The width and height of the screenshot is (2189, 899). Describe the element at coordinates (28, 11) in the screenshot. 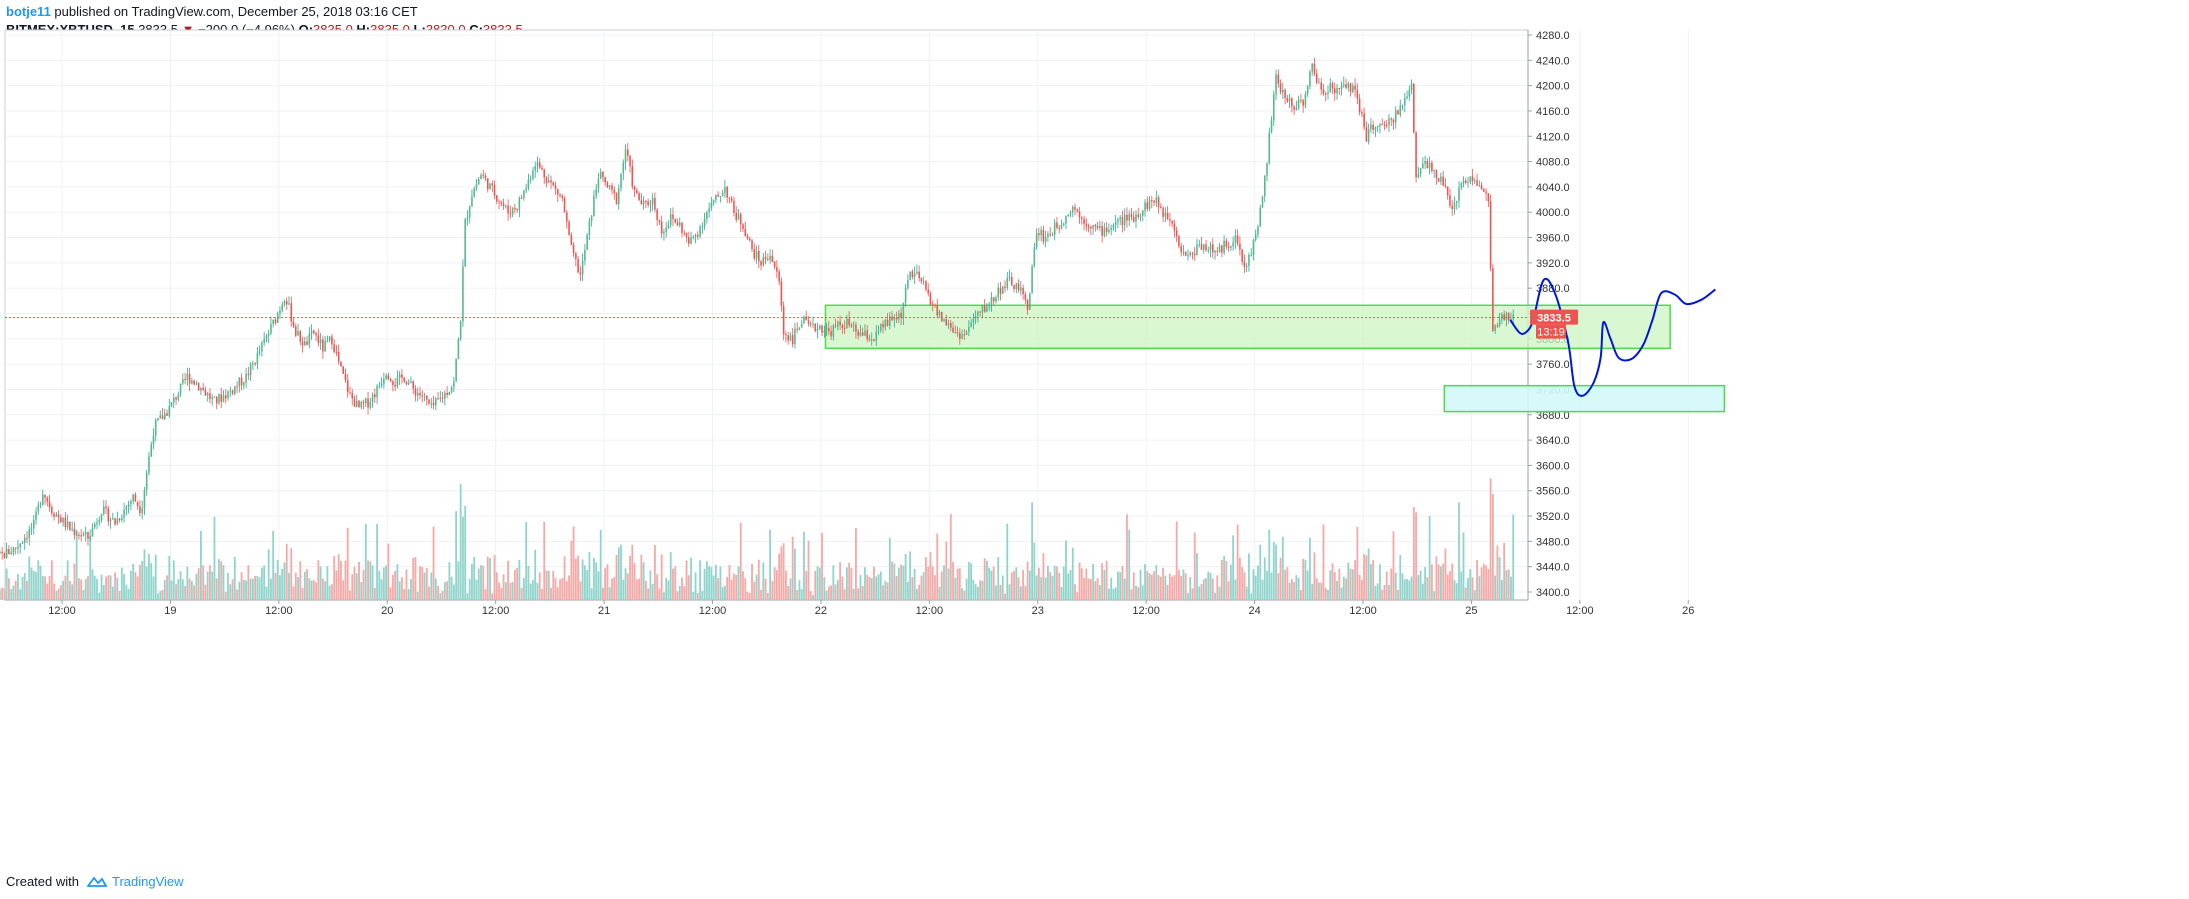

I see `author-link: botje11` at that location.